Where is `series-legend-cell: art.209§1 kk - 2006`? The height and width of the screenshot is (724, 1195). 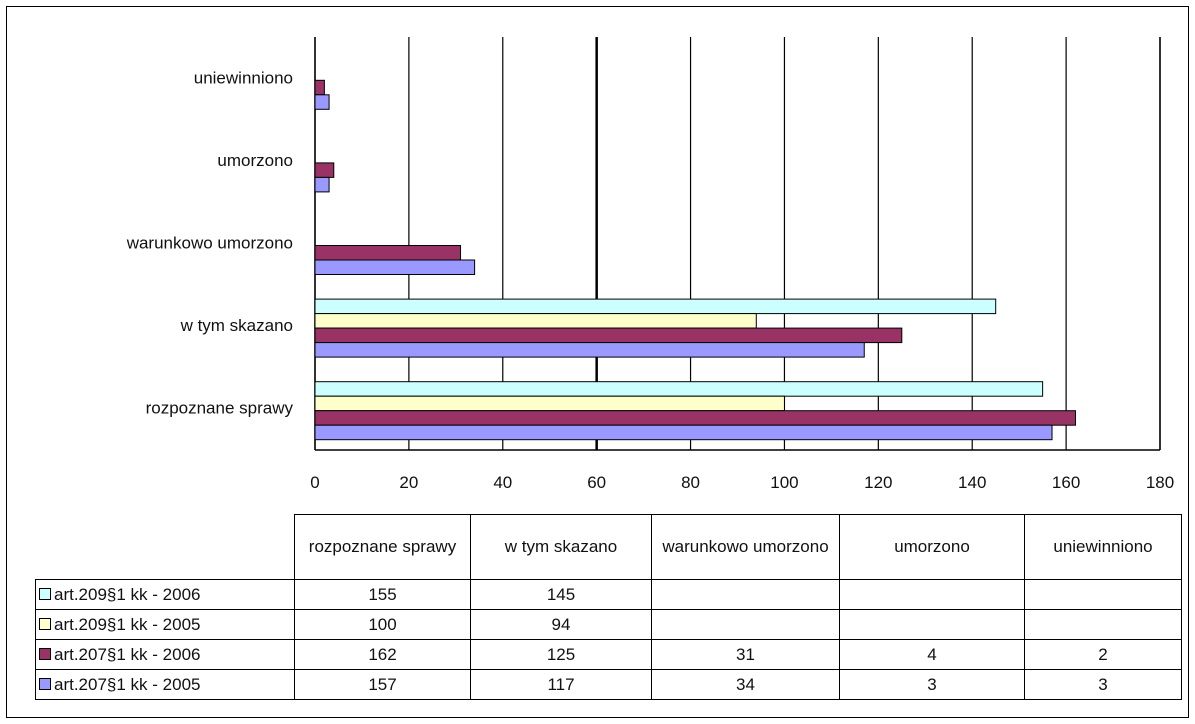
series-legend-cell: art.209§1 kk - 2006 is located at coordinates (165, 594).